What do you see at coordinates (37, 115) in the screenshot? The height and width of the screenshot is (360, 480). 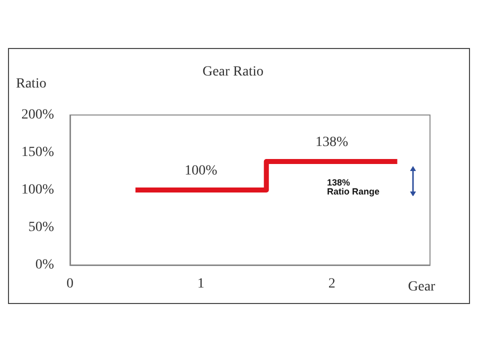 I see `y-tick-label: 200%` at bounding box center [37, 115].